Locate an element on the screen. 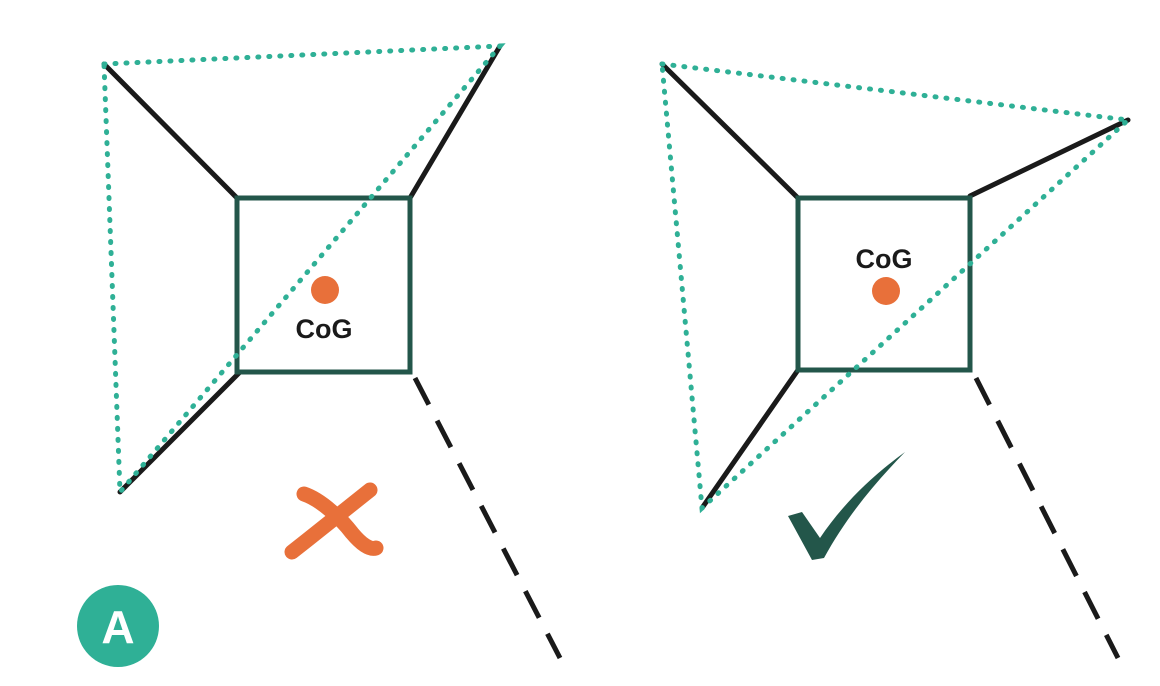 Image resolution: width=1160 pixels, height=686 pixels. badge-circle is located at coordinates (118, 626).